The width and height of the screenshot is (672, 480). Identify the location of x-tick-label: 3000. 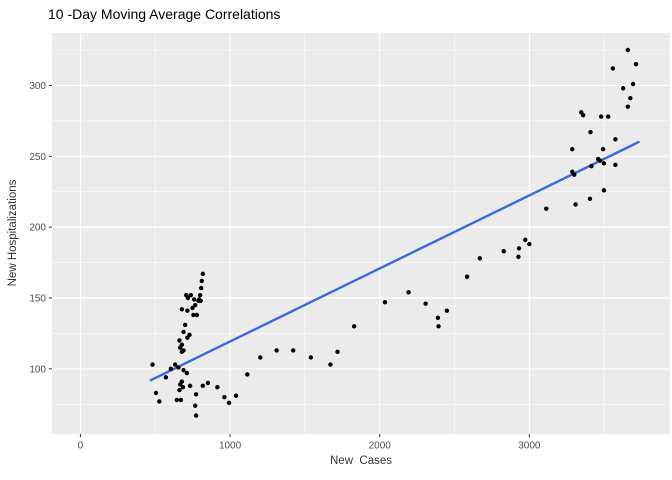
(529, 446).